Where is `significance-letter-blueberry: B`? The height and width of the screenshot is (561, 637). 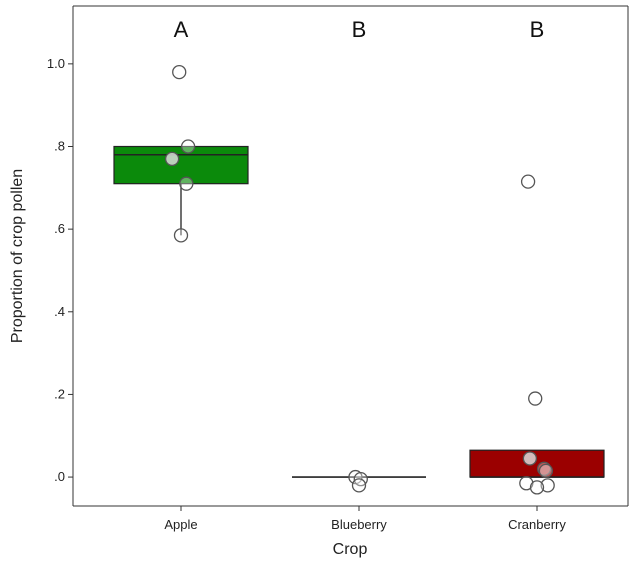
significance-letter-blueberry: B is located at coordinates (359, 29).